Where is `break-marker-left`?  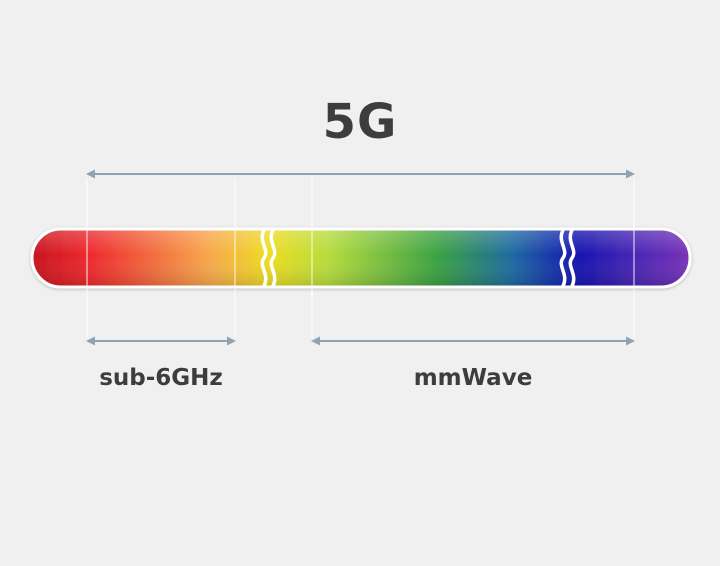
break-marker-left is located at coordinates (268, 258).